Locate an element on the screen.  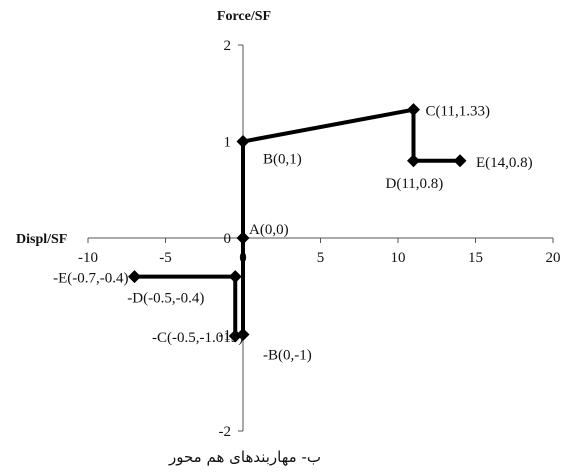
x-tick-label: 15 is located at coordinates (475, 258).